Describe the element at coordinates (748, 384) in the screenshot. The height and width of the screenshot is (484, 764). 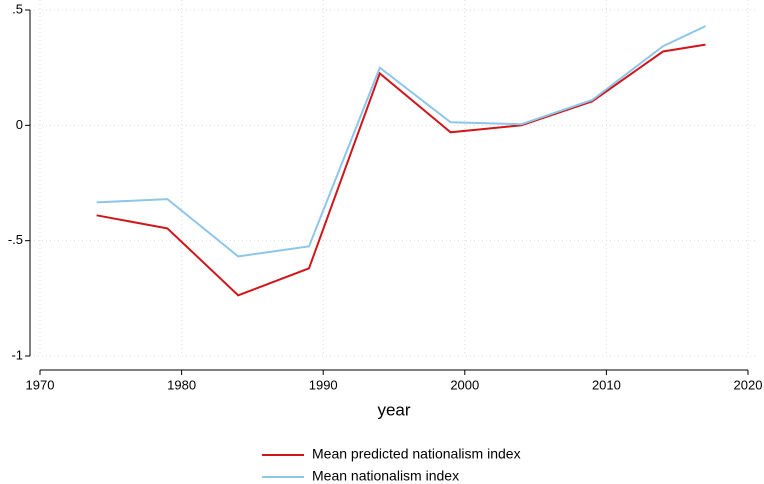
I see `x-tick-label: 2020` at that location.